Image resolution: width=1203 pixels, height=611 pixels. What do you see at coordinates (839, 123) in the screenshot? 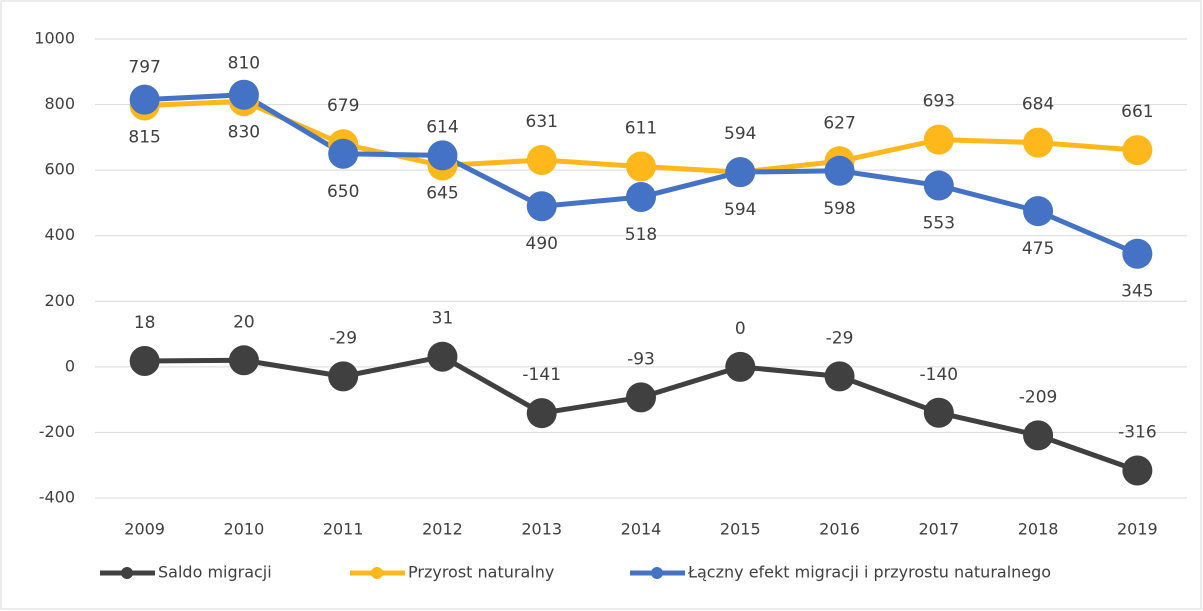
I see `data-label: 627` at bounding box center [839, 123].